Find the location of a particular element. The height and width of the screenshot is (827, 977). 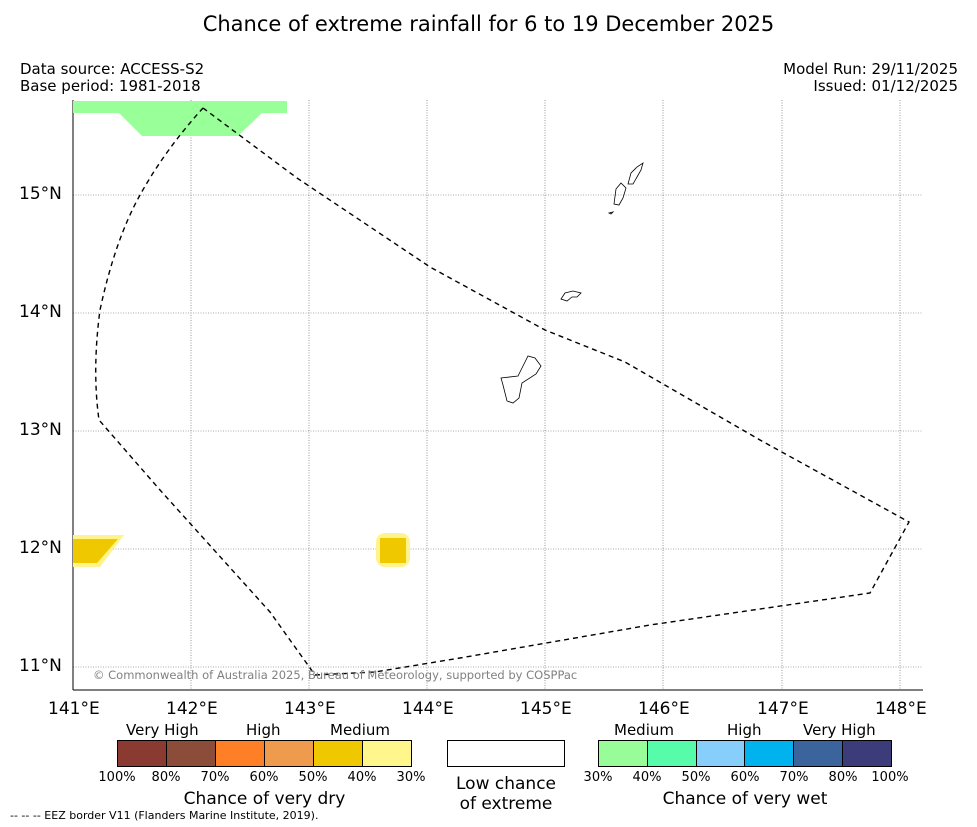

low-chance-line1: Low chance is located at coordinates (506, 784).